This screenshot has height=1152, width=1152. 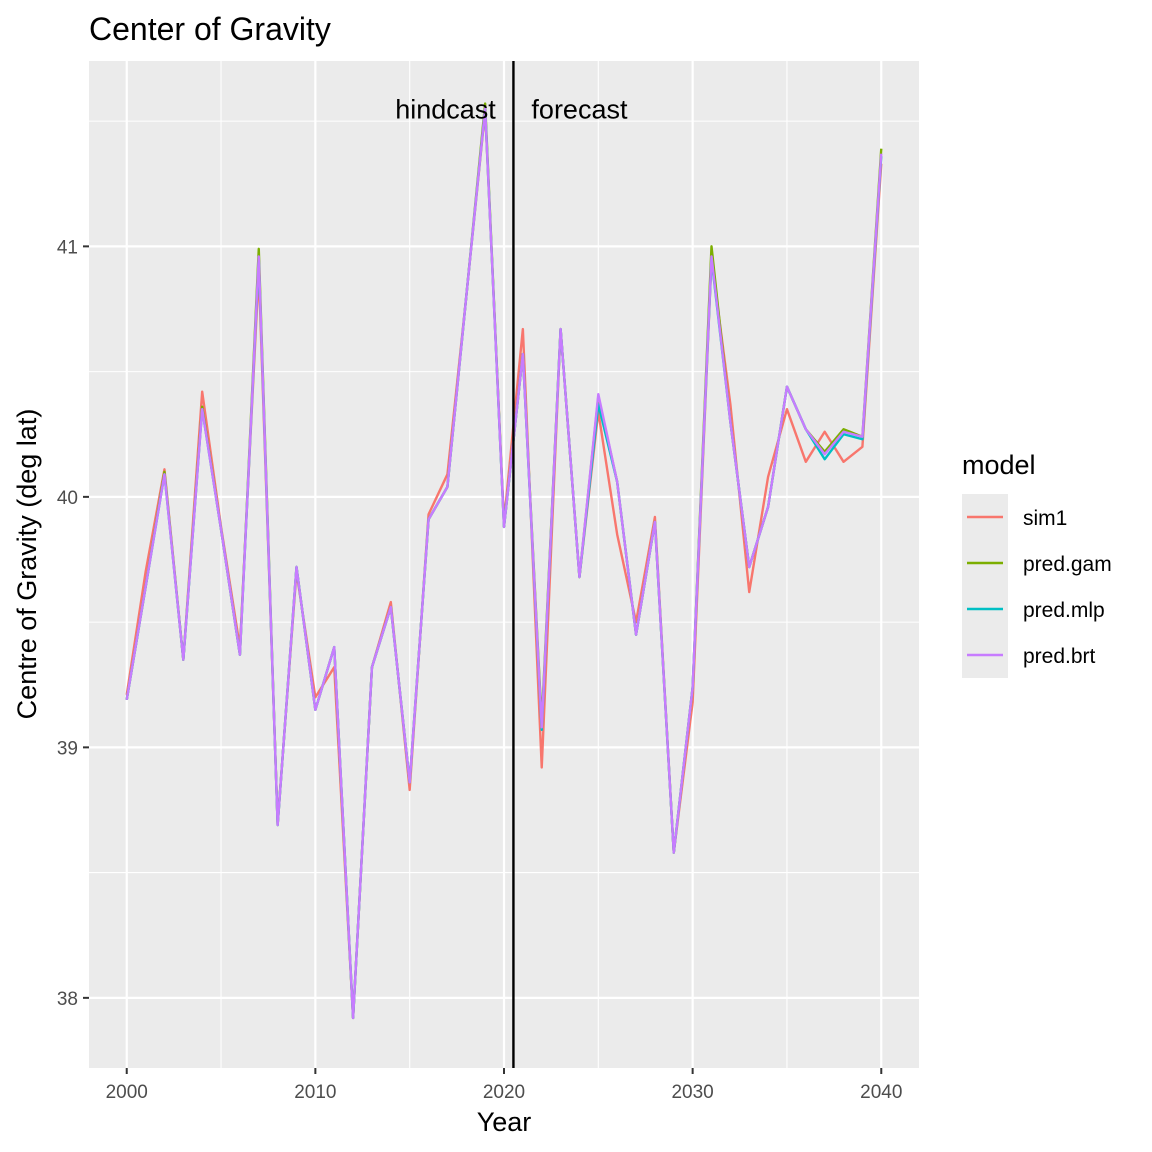 I want to click on legend-label: pred.mlp, so click(x=1064, y=610).